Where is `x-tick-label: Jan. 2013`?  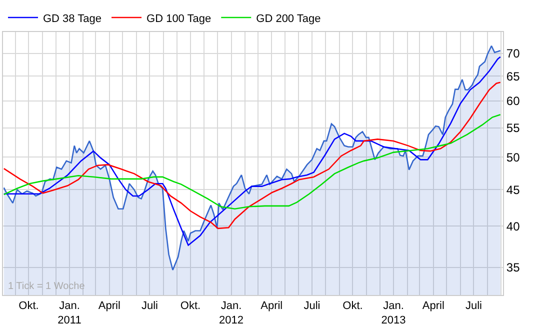 x-tick-label: Jan. 2013 is located at coordinates (393, 313).